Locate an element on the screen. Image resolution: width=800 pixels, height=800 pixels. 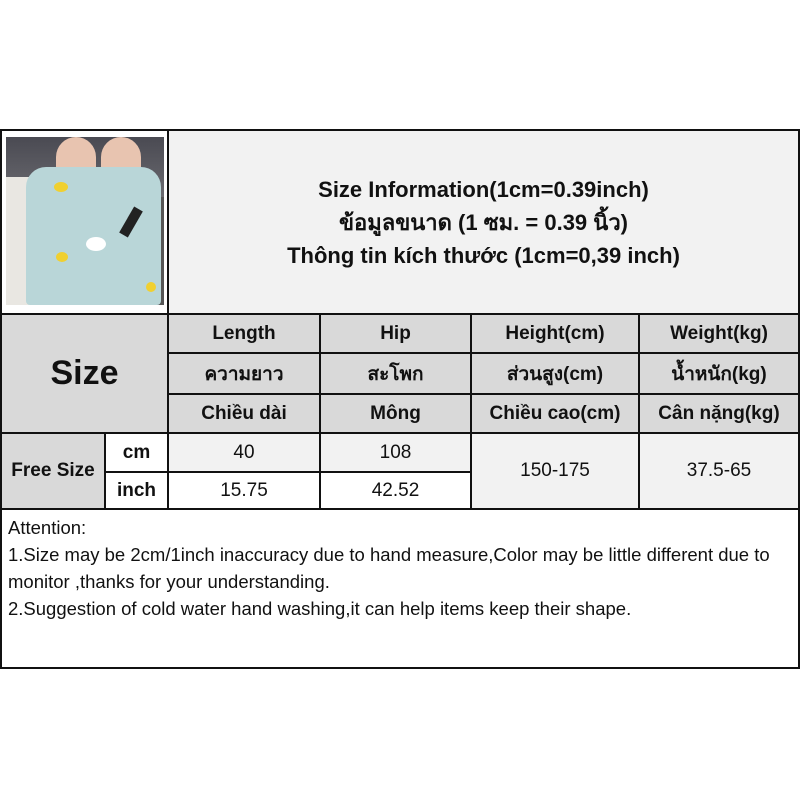
unit-inch: inch is located at coordinates (136, 490).